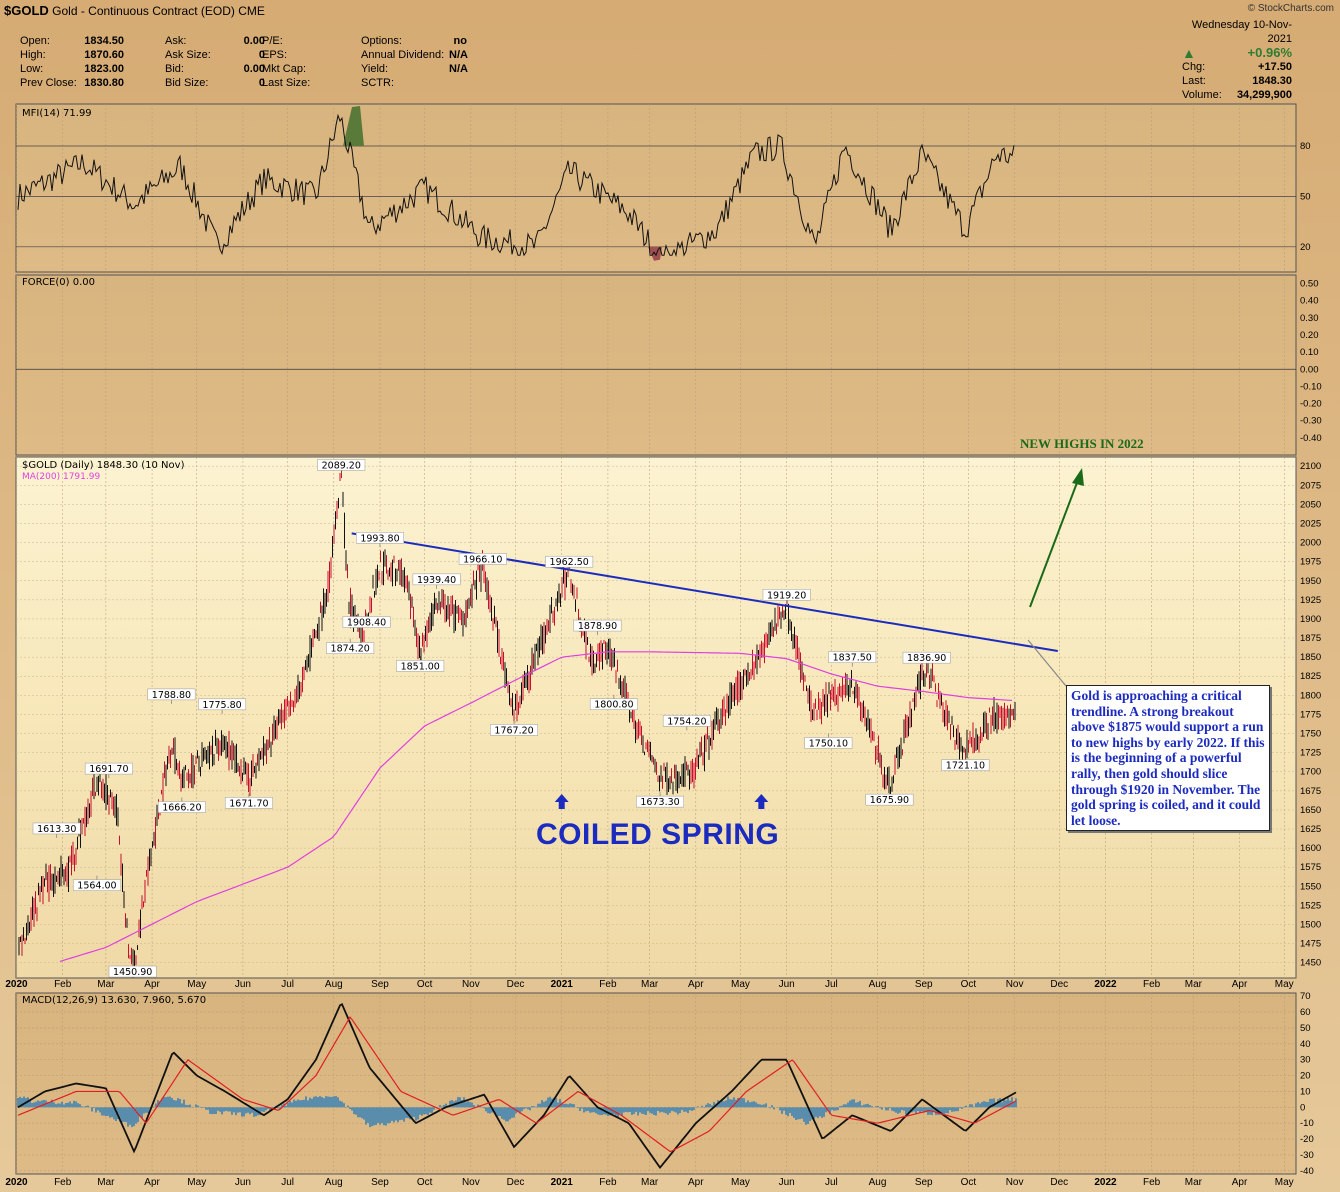 The image size is (1340, 1192). I want to click on price-label: 1564.00, so click(96, 886).